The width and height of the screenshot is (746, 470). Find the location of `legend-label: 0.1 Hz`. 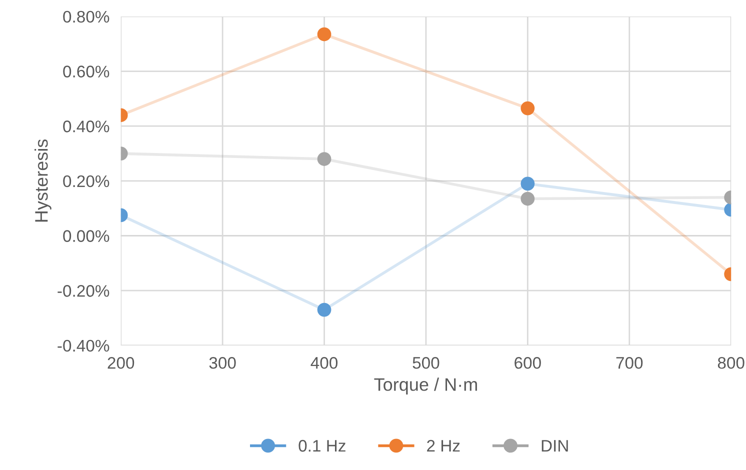

legend-label: 0.1 Hz is located at coordinates (322, 446).